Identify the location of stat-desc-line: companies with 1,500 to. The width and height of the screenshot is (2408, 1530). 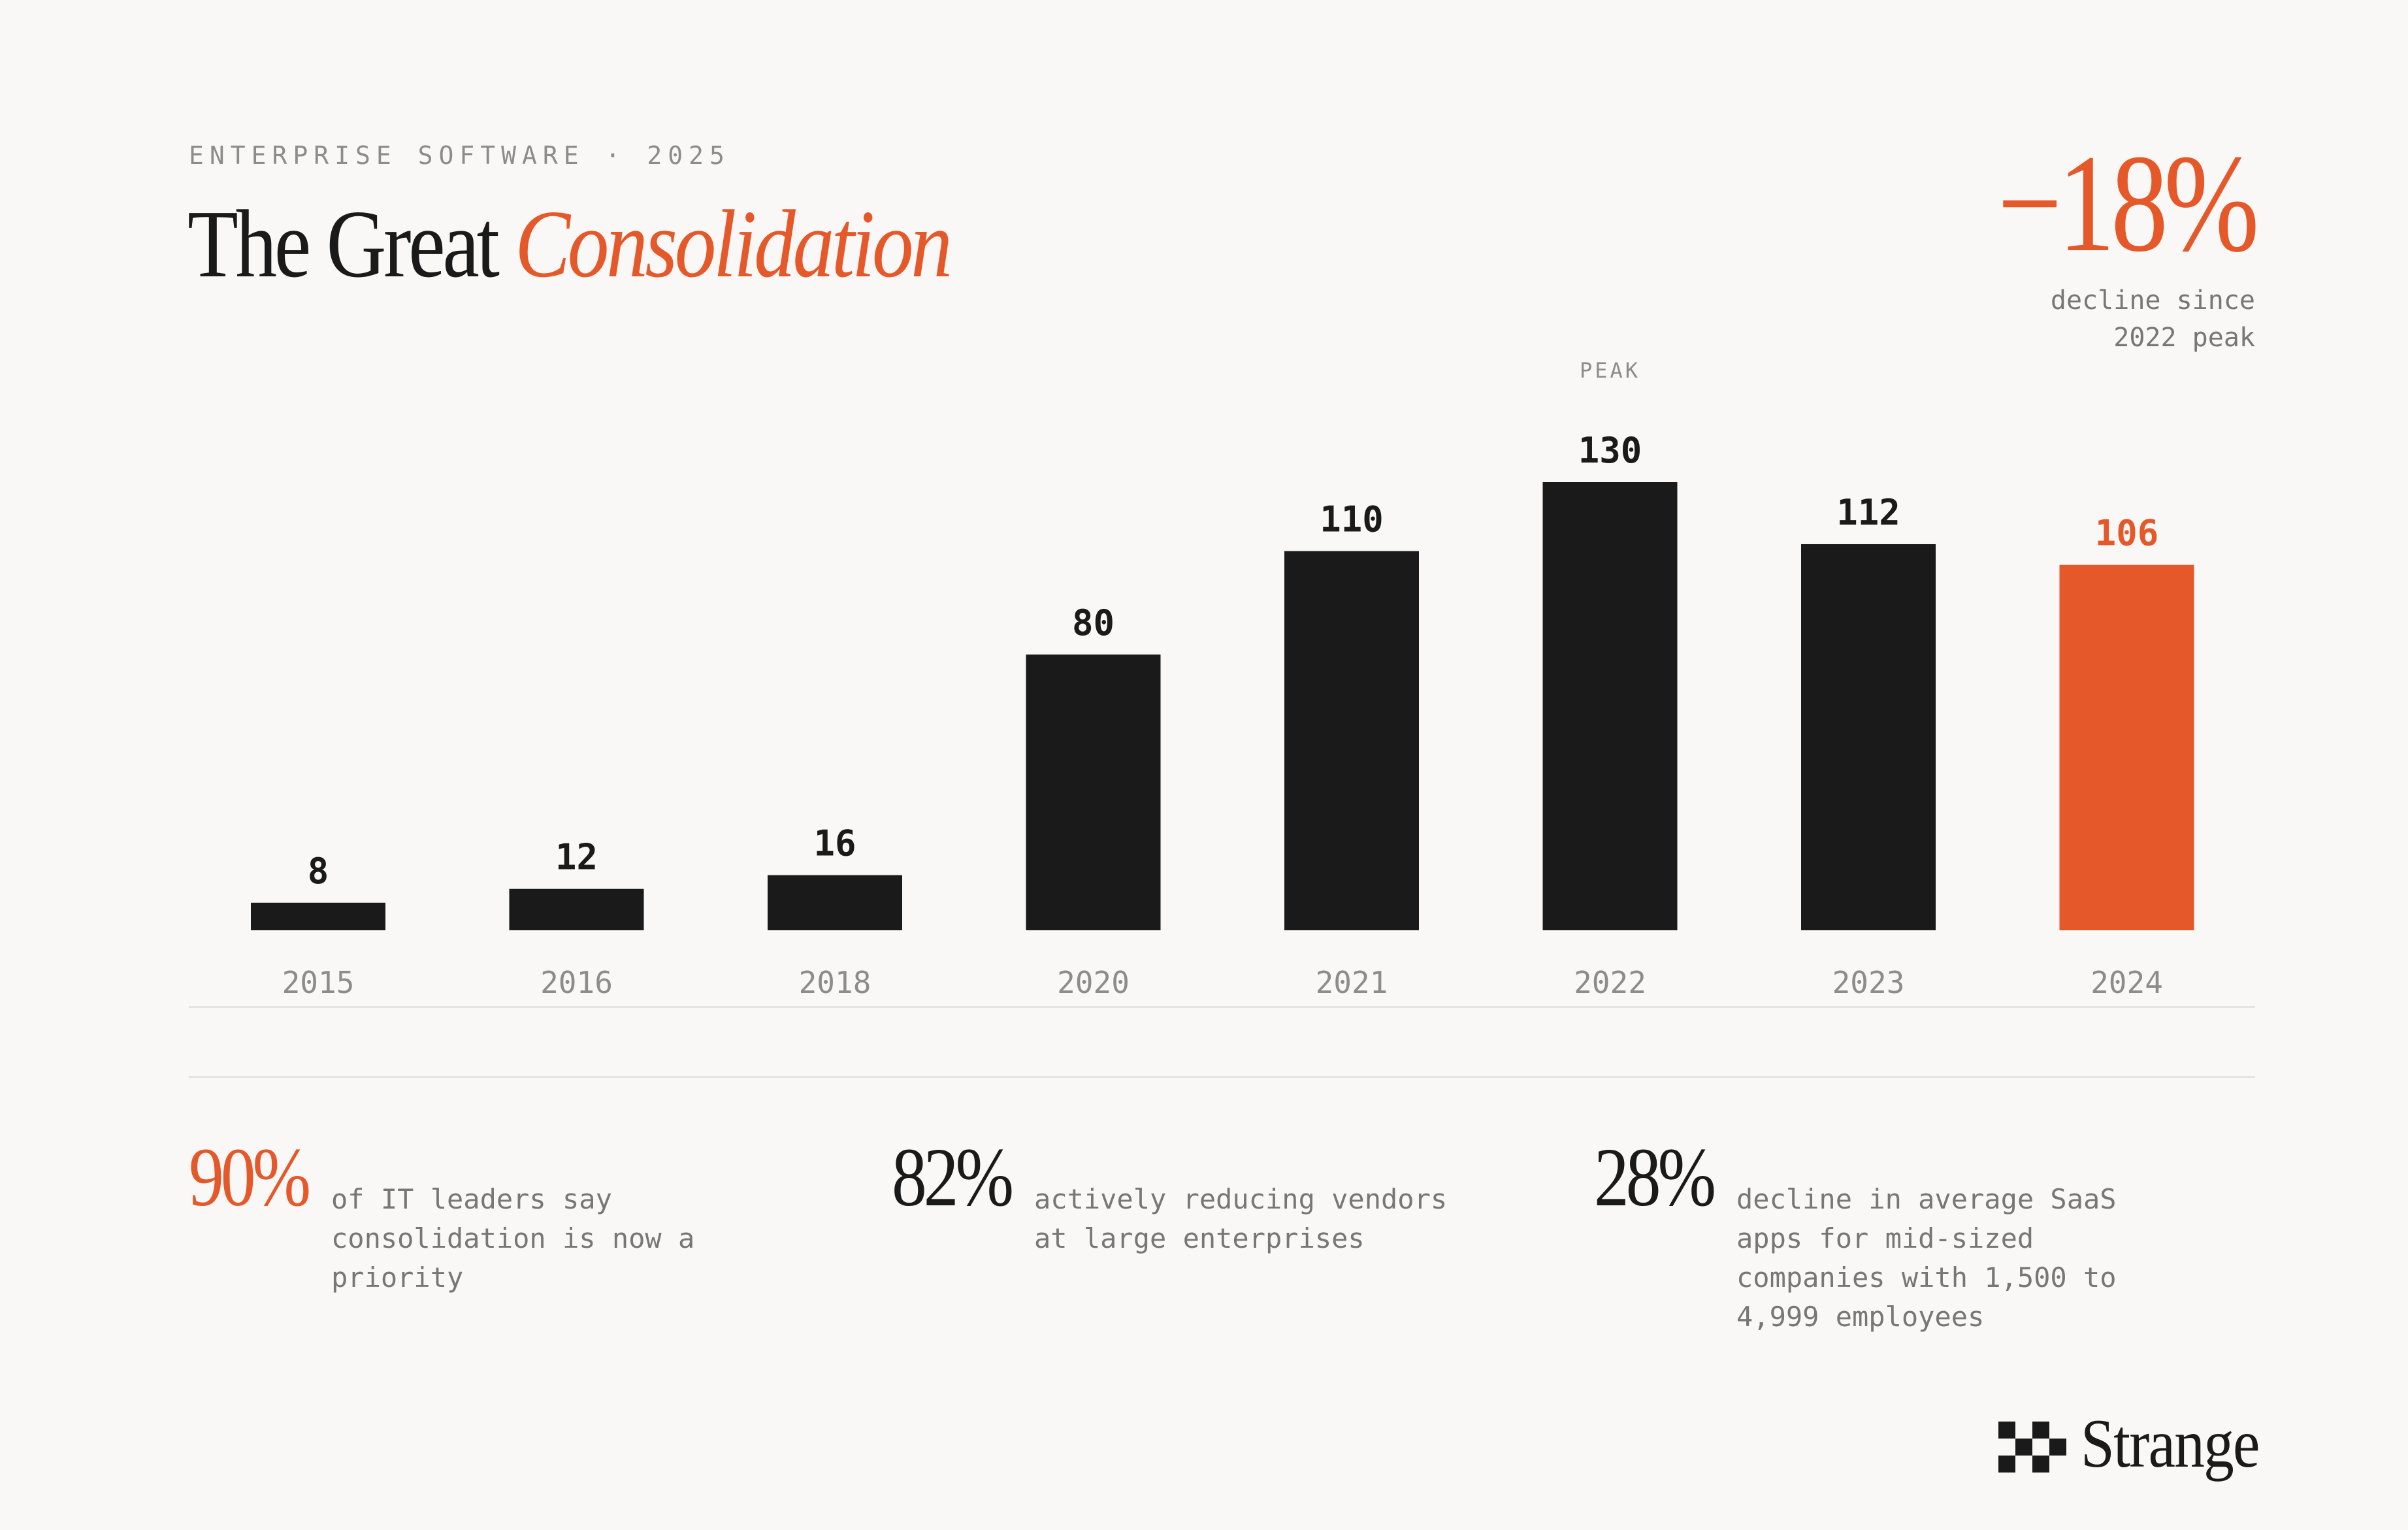
(1926, 1277).